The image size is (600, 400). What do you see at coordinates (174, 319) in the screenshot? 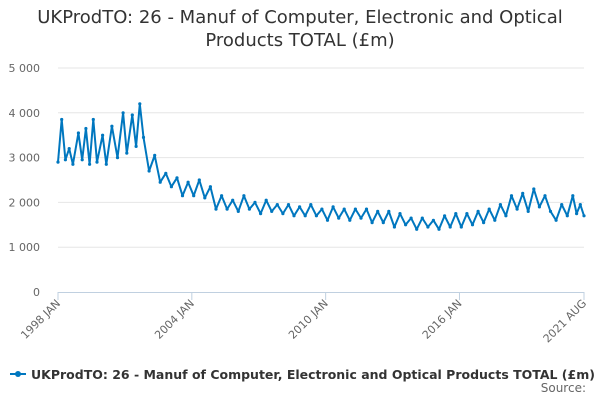
I see `x-tick-label: 2004 JAN` at bounding box center [174, 319].